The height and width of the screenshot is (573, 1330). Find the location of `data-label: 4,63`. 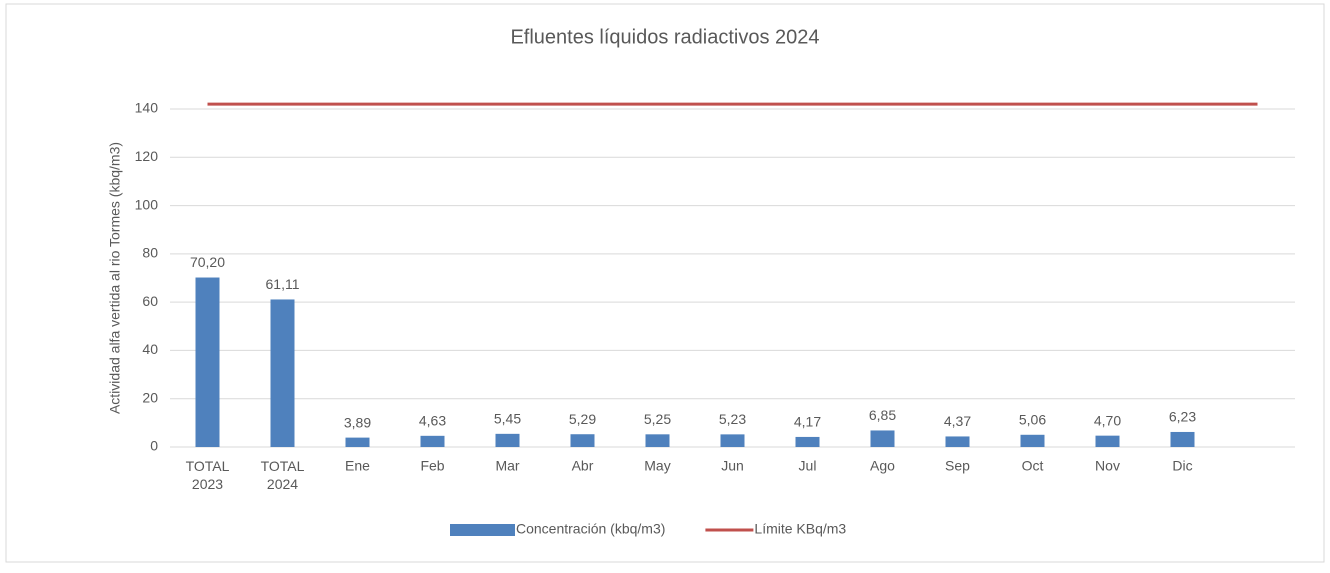

data-label: 4,63 is located at coordinates (432, 421).